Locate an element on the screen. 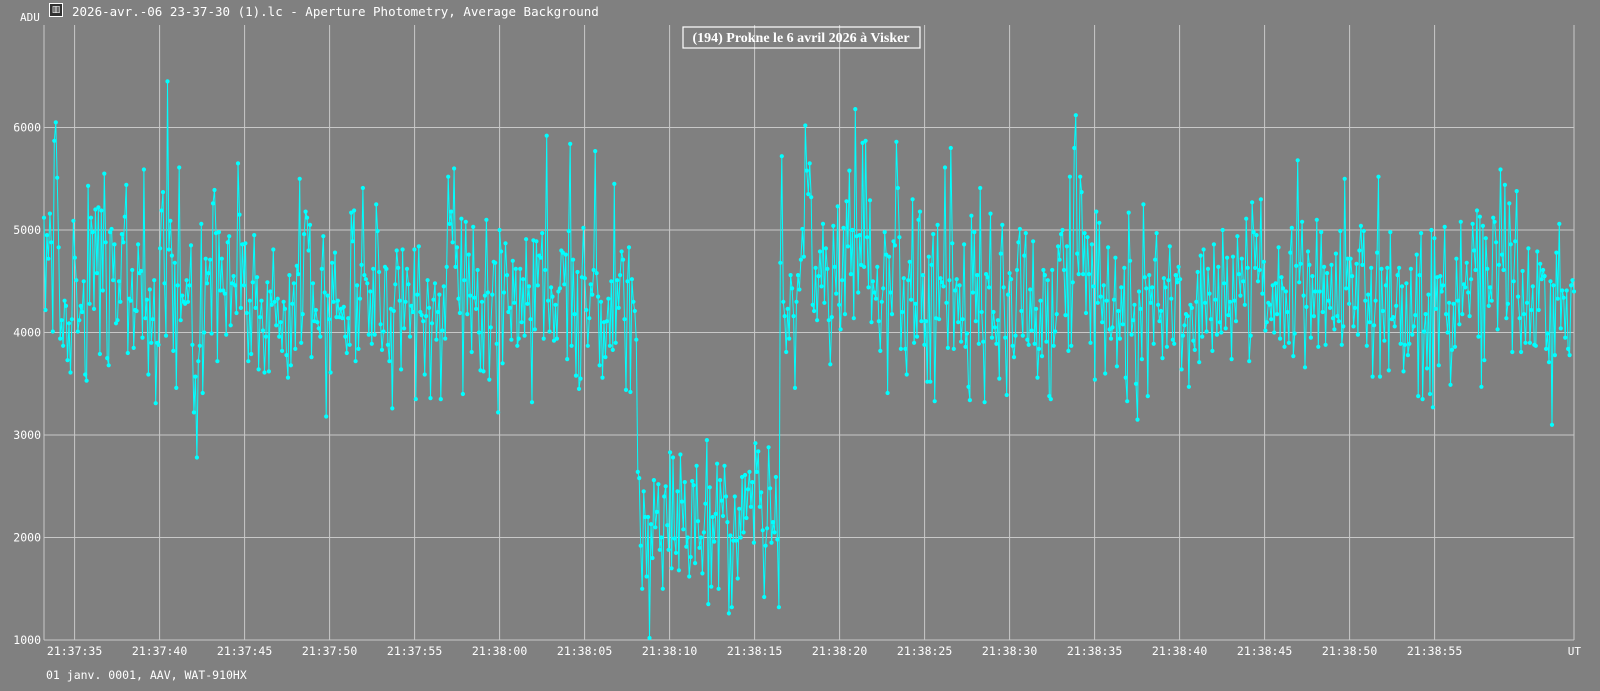 The height and width of the screenshot is (691, 1600). x-tick-label: 21:38:25 is located at coordinates (924, 651).